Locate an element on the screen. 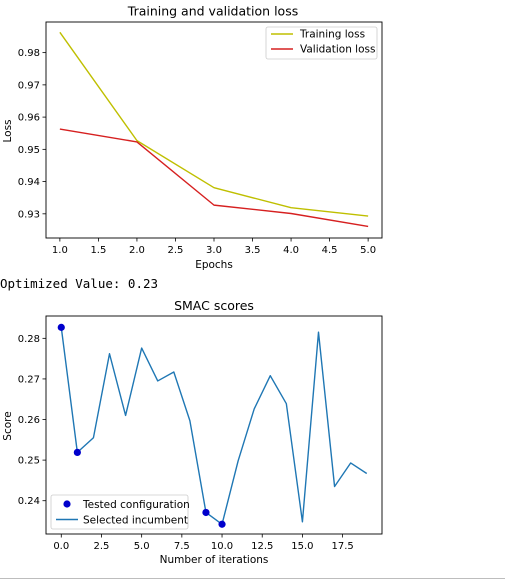 The width and height of the screenshot is (505, 582). chart2-title: SMAC scores is located at coordinates (214, 305).